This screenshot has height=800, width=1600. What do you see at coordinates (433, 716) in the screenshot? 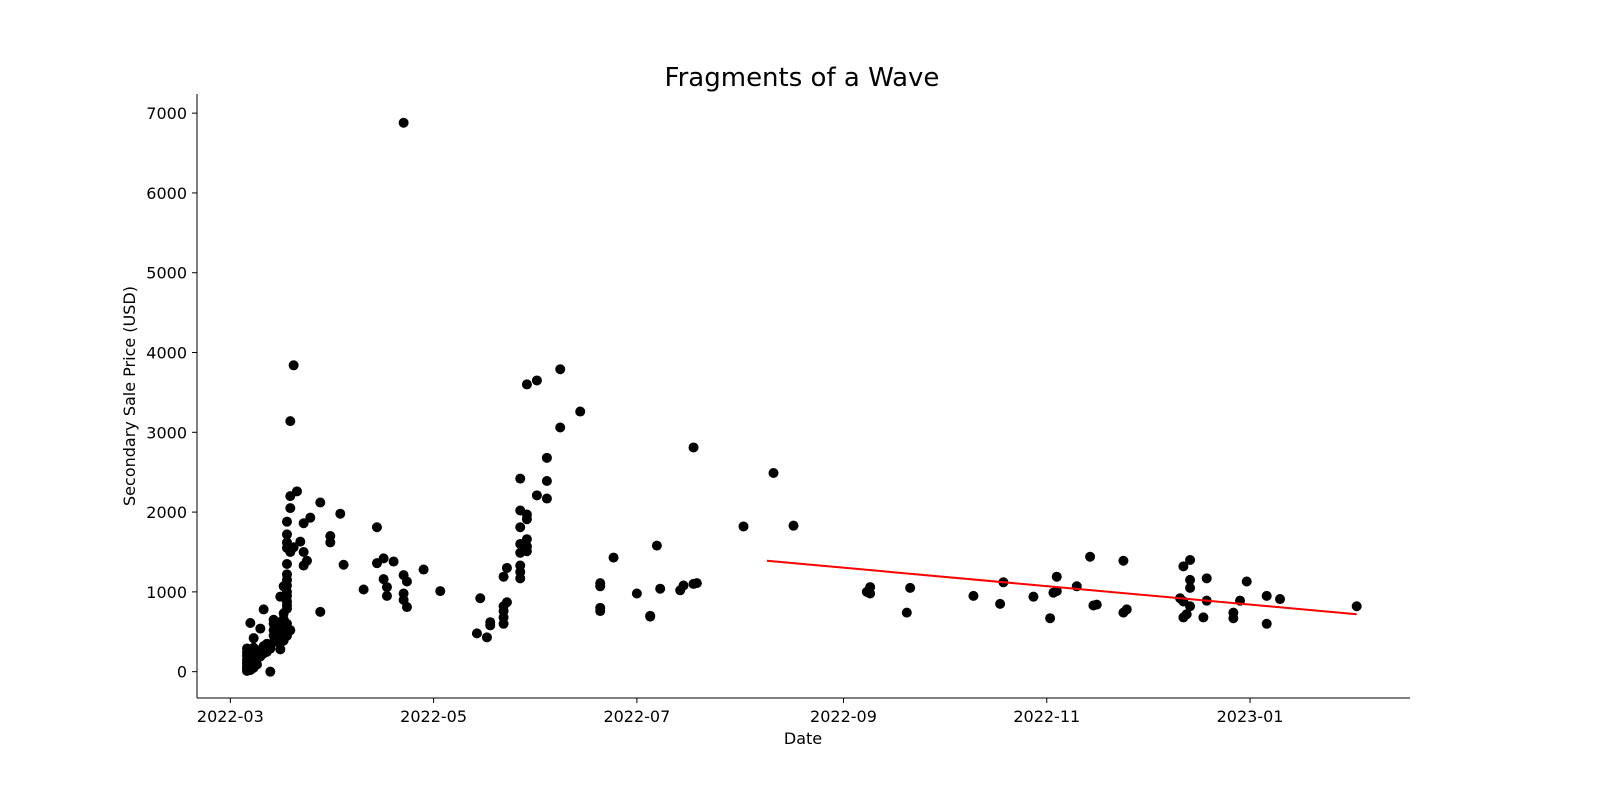
I see `x-tick-label: 2022-05` at bounding box center [433, 716].